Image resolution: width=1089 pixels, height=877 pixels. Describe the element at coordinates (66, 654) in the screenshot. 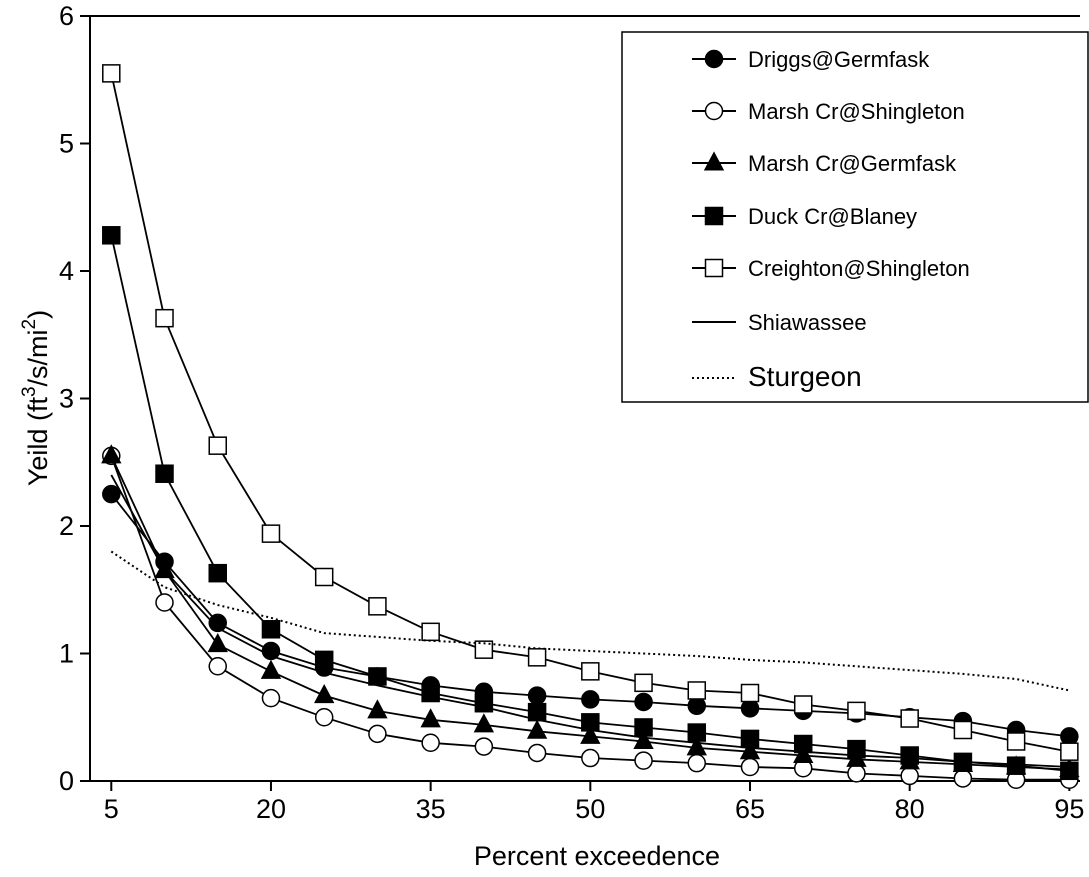

I see `y-tick-label: 1` at that location.